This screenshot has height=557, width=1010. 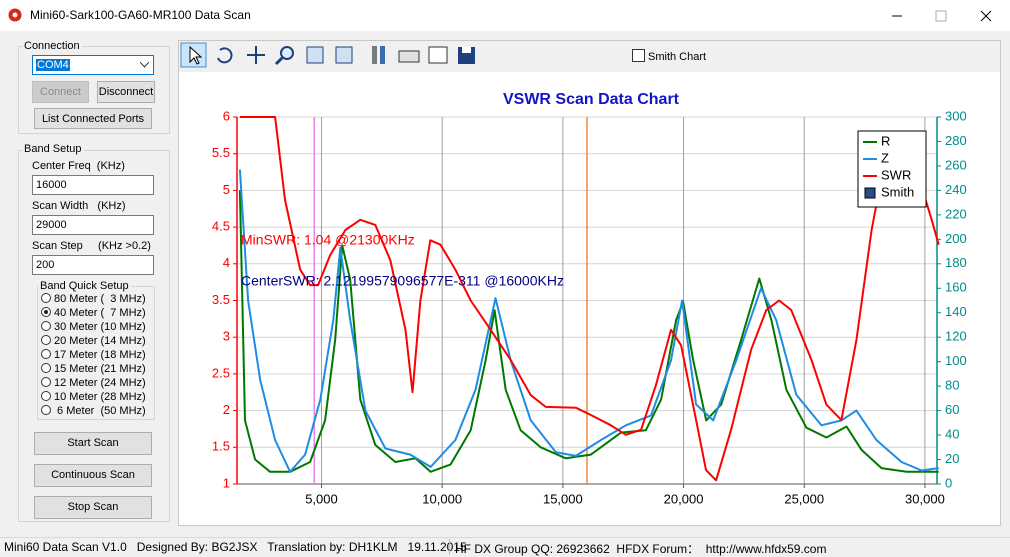 I want to click on stop-scan-button: Stop Scan, so click(x=93, y=507).